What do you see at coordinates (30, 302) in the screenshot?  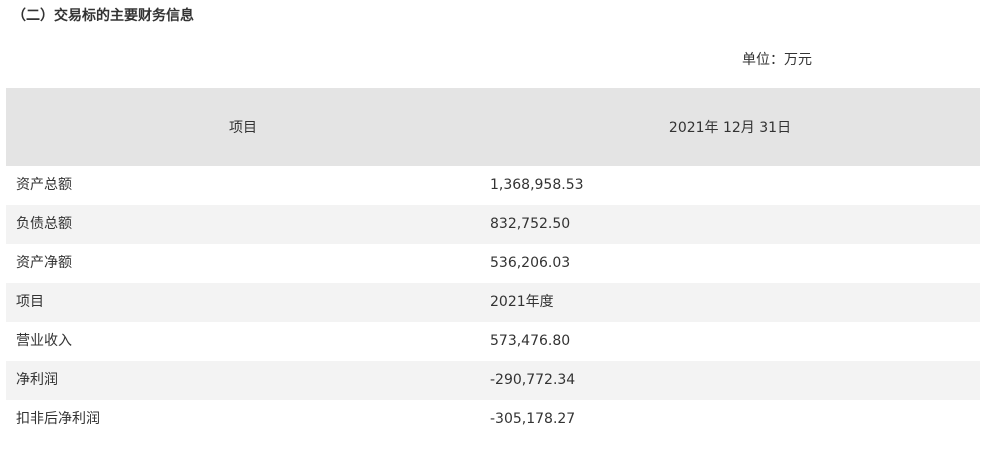 I see `row-label: 项目` at bounding box center [30, 302].